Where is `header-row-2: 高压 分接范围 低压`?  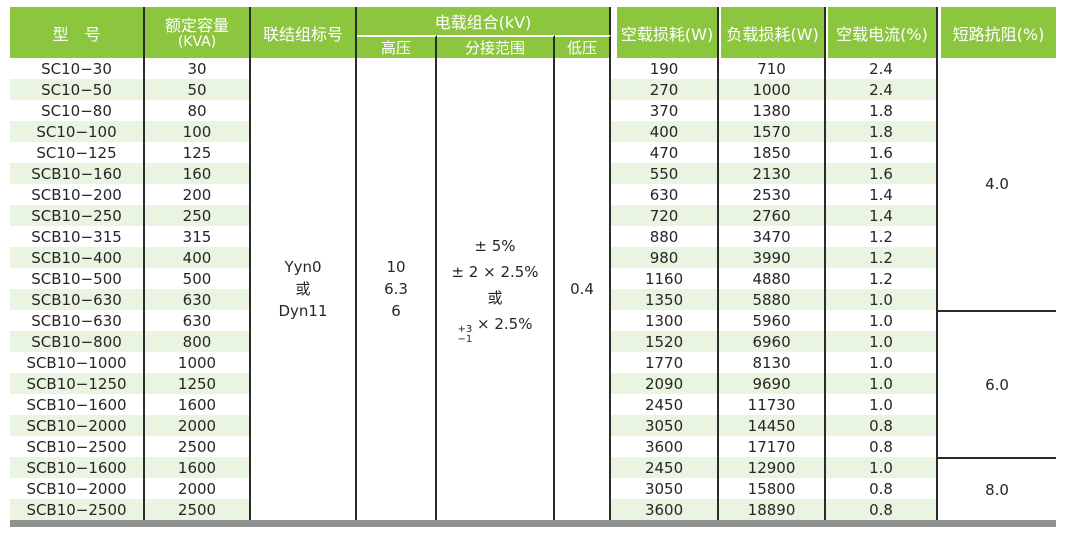
header-row-2: 高压 分接范围 低压 is located at coordinates (533, 46).